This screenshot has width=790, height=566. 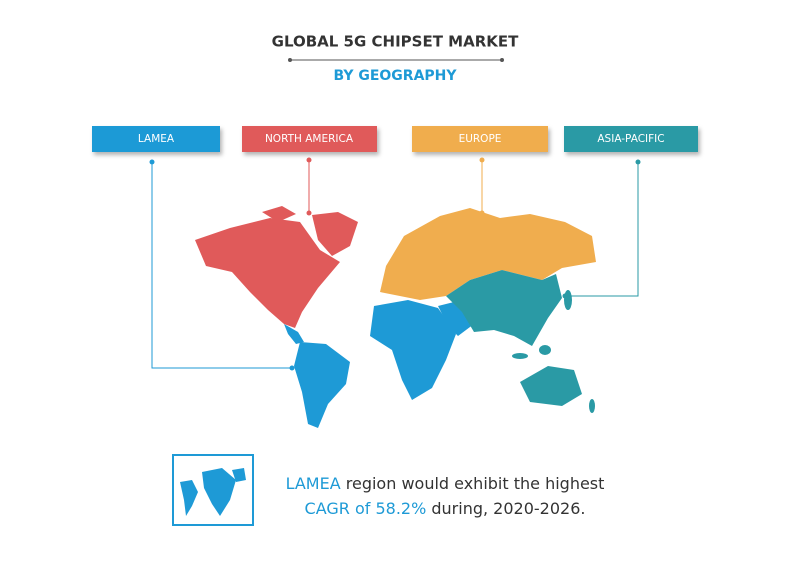 I want to click on highlight-text: during, 2020-2026., so click(x=505, y=508).